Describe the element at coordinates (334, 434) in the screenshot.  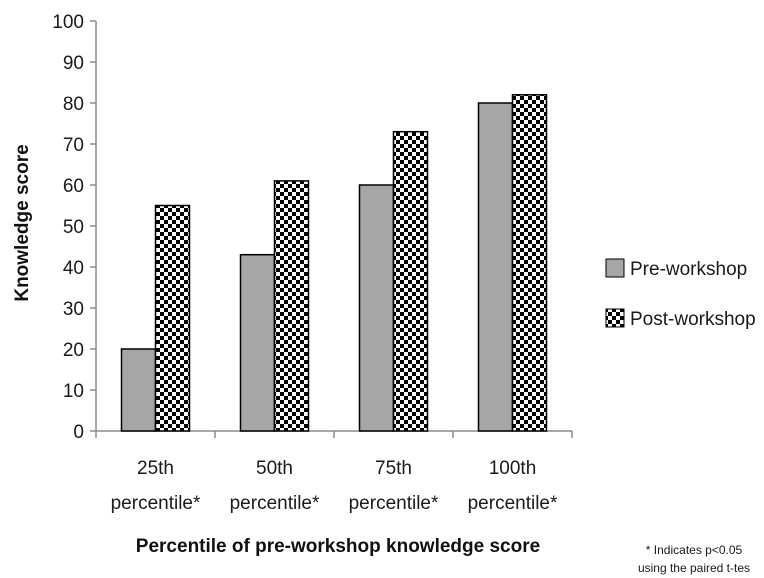
I see `x-axis` at that location.